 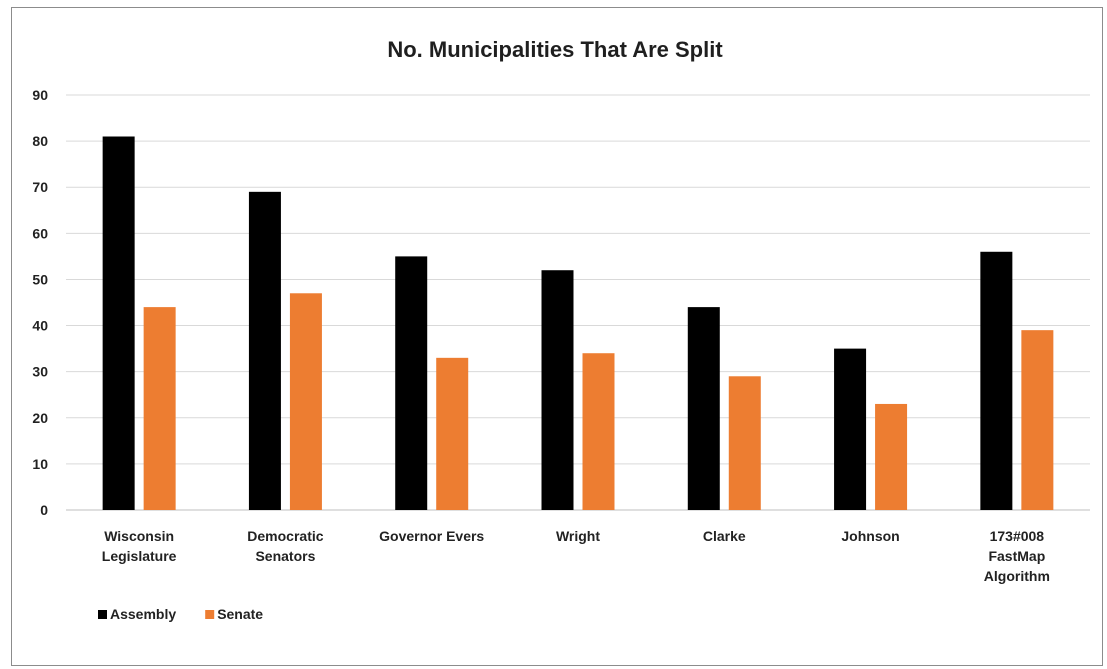 I want to click on y-tick-label: 40, so click(x=40, y=326).